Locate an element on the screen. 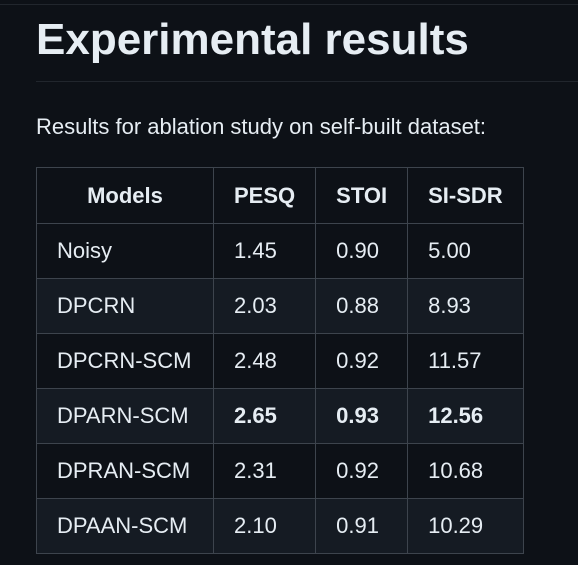 The image size is (578, 565). cell-pesq: 2.31 is located at coordinates (264, 471).